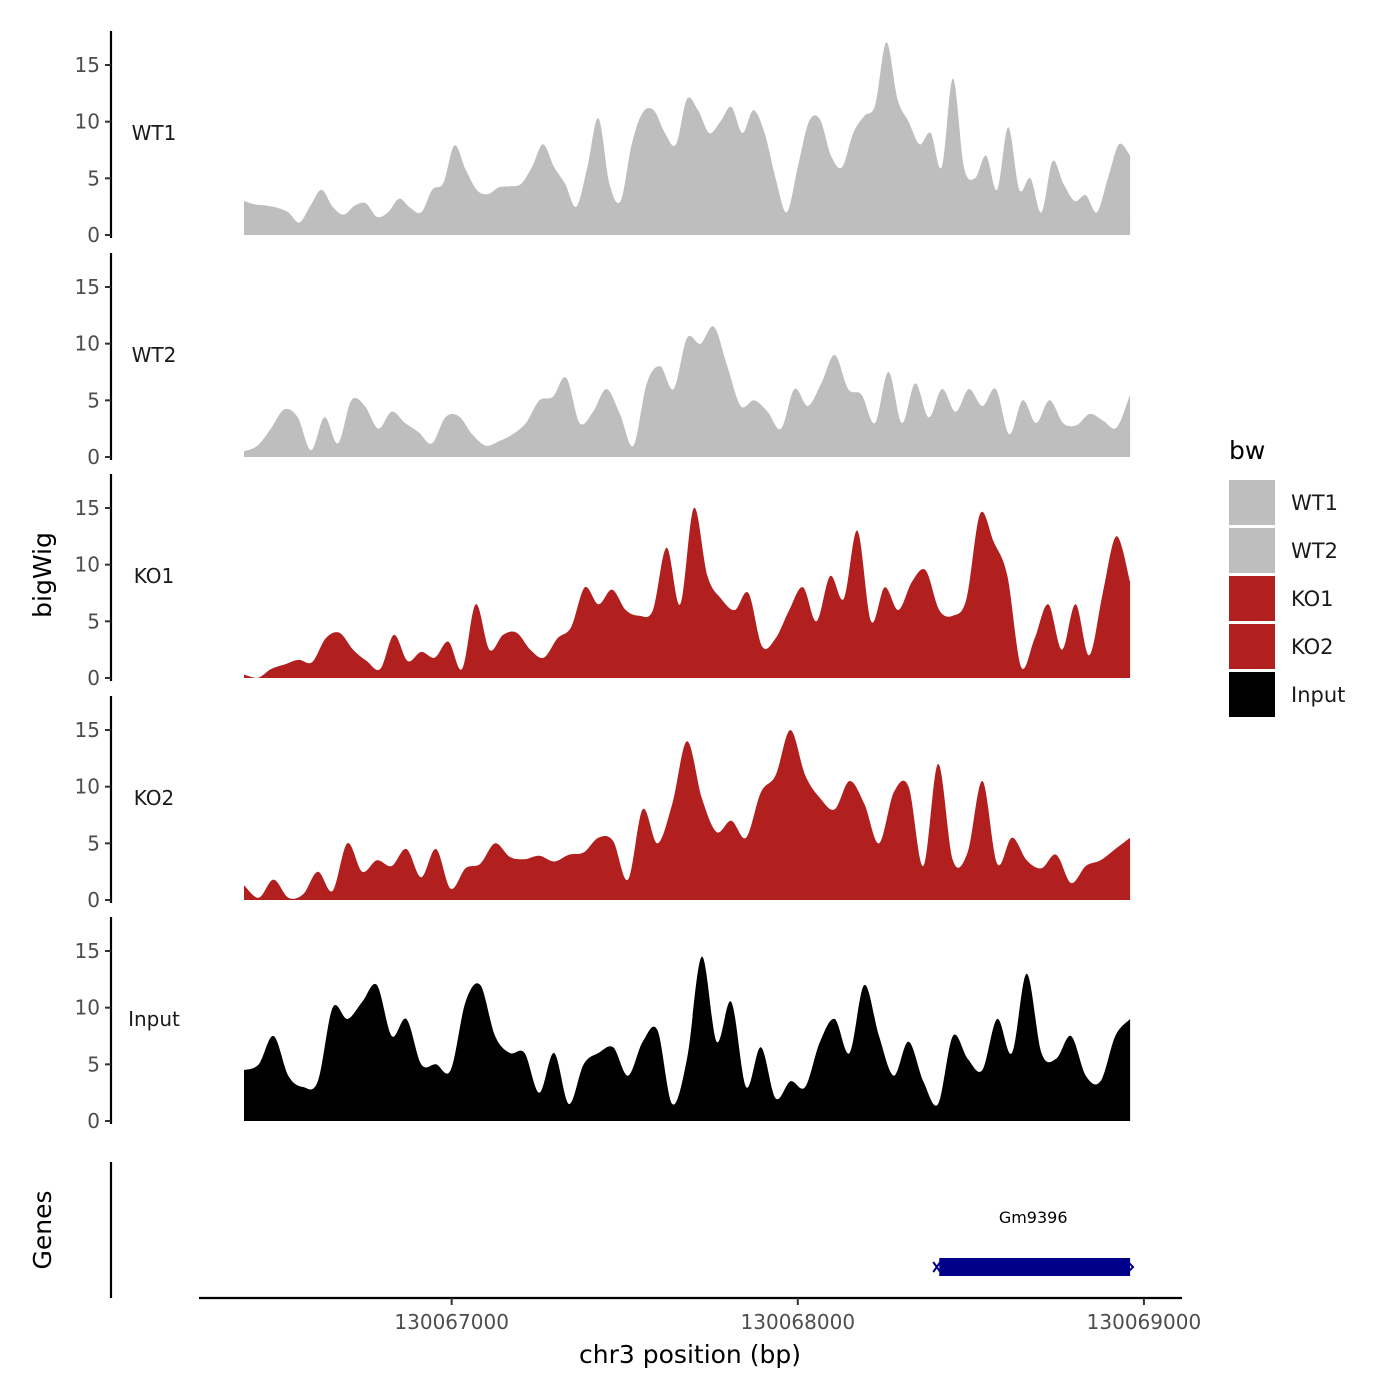 The height and width of the screenshot is (1400, 1400). Describe the element at coordinates (687, 592) in the screenshot. I see `coverage-area-ko1` at that location.